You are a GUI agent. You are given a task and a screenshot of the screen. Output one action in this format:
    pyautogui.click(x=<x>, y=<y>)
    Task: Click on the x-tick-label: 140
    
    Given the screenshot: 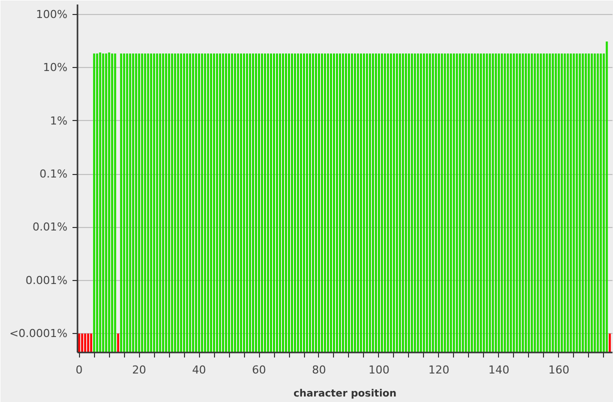 What is the action you would take?
    pyautogui.click(x=499, y=370)
    